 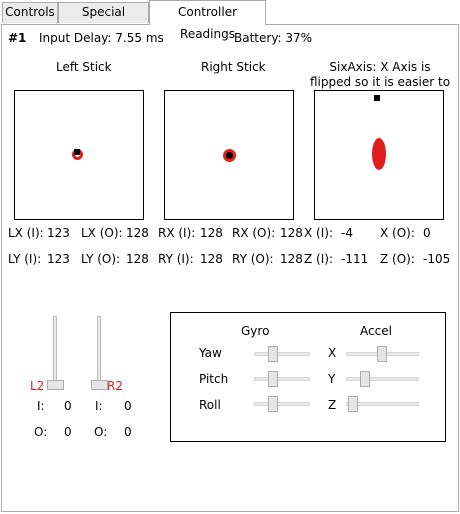 What do you see at coordinates (25, 259) in the screenshot?
I see `ly-input-label: LY (I):` at bounding box center [25, 259].